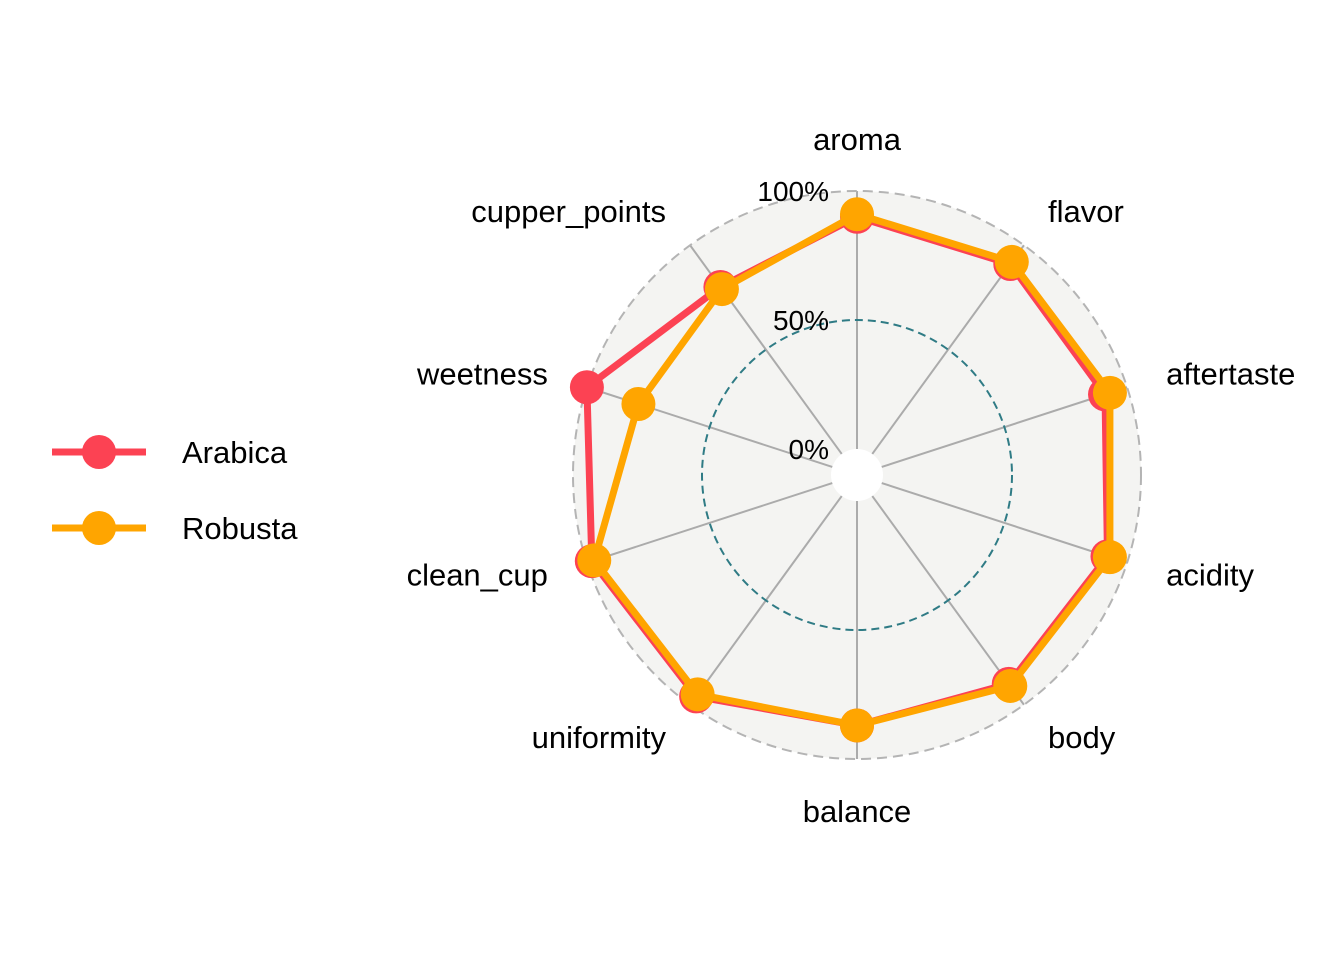 Image resolution: width=1344 pixels, height=960 pixels. Describe the element at coordinates (1230, 374) in the screenshot. I see `axis-label-aftertaste: aftertaste` at that location.